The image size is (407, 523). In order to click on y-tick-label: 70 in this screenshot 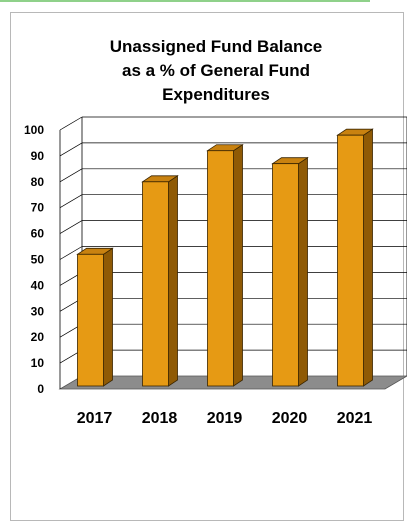, I will do `click(38, 208)`.